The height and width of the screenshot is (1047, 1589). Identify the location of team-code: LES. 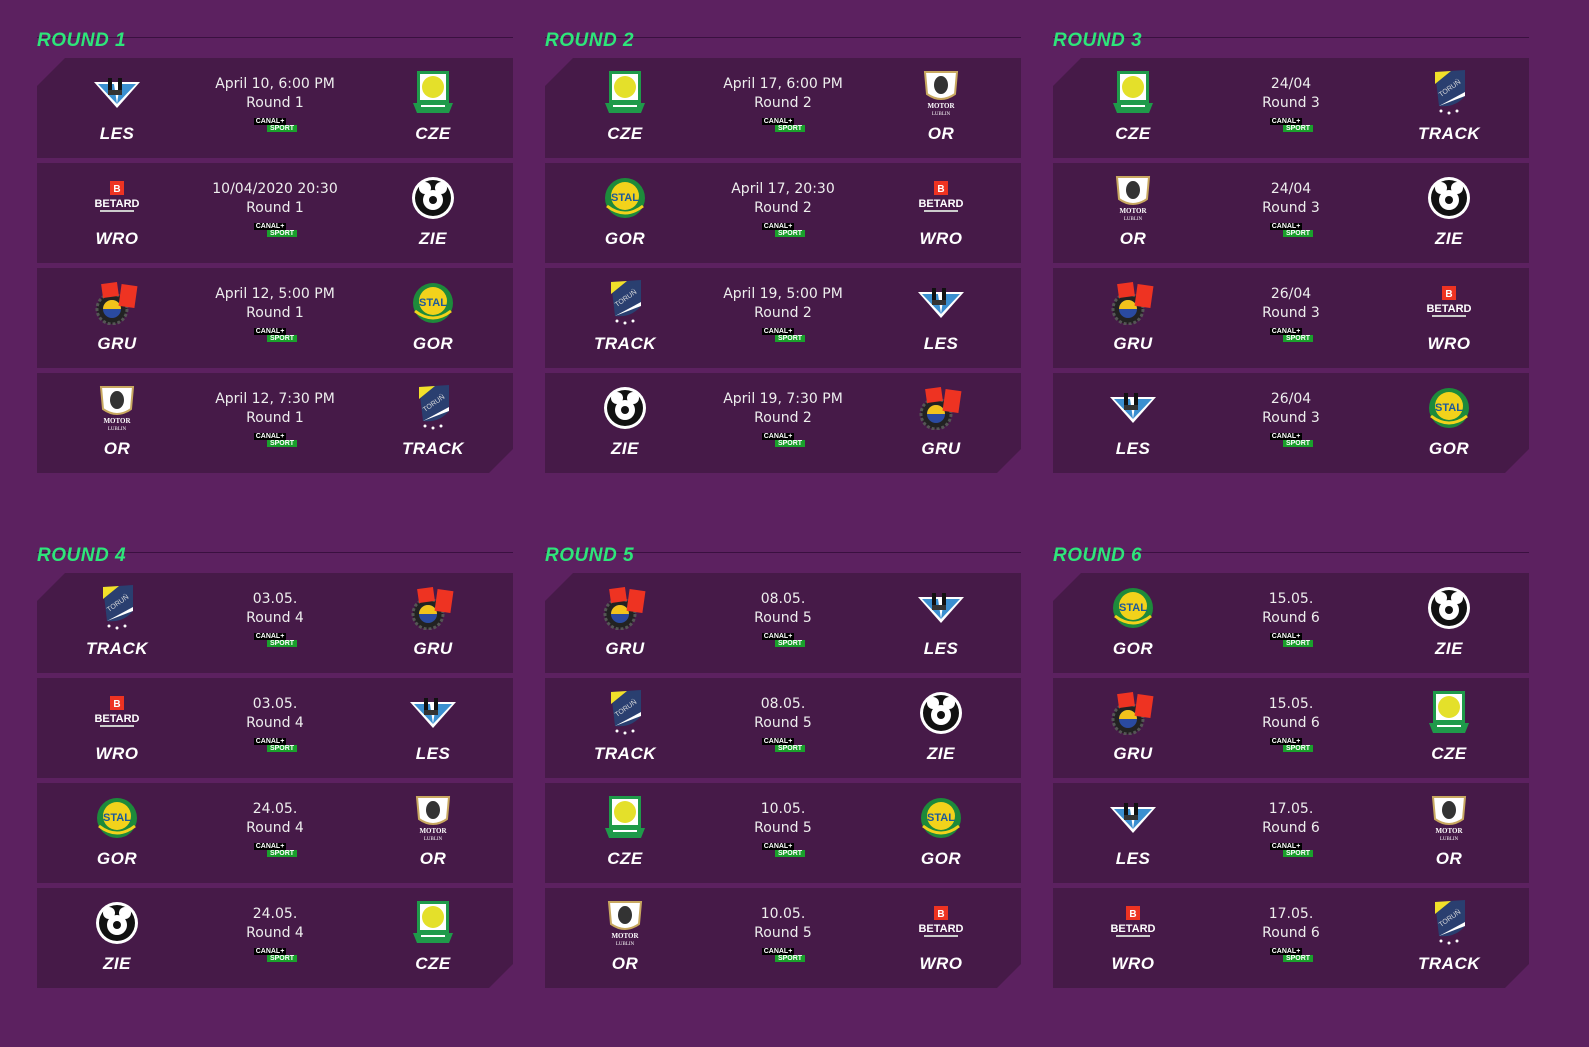
(1133, 858).